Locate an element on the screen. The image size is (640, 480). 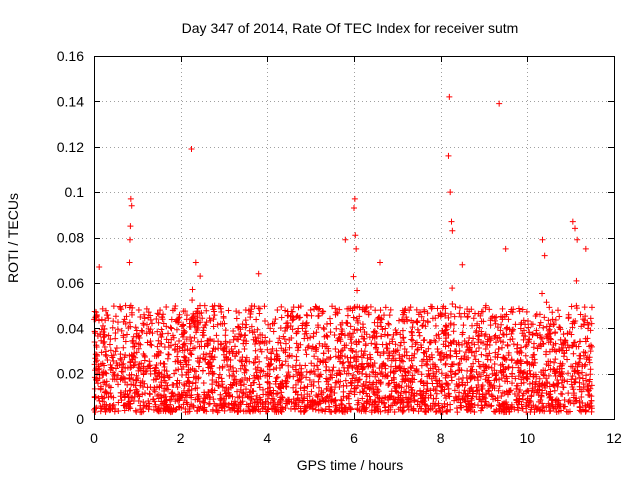
y-tick-label: 0.12 is located at coordinates (70, 147).